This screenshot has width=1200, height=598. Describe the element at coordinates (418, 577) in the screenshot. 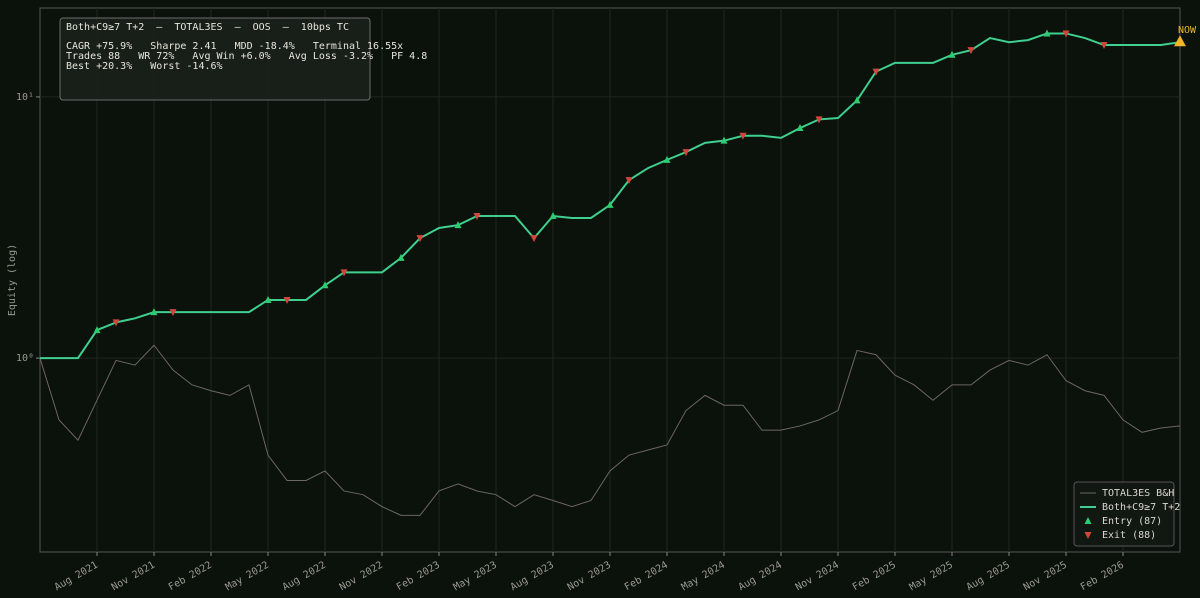

I see `x-tick-label: Feb 2023` at that location.